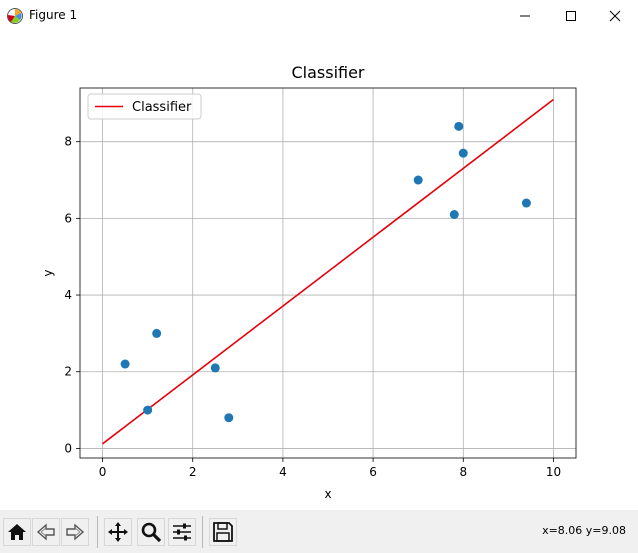  I want to click on legend: Classifier, so click(144, 106).